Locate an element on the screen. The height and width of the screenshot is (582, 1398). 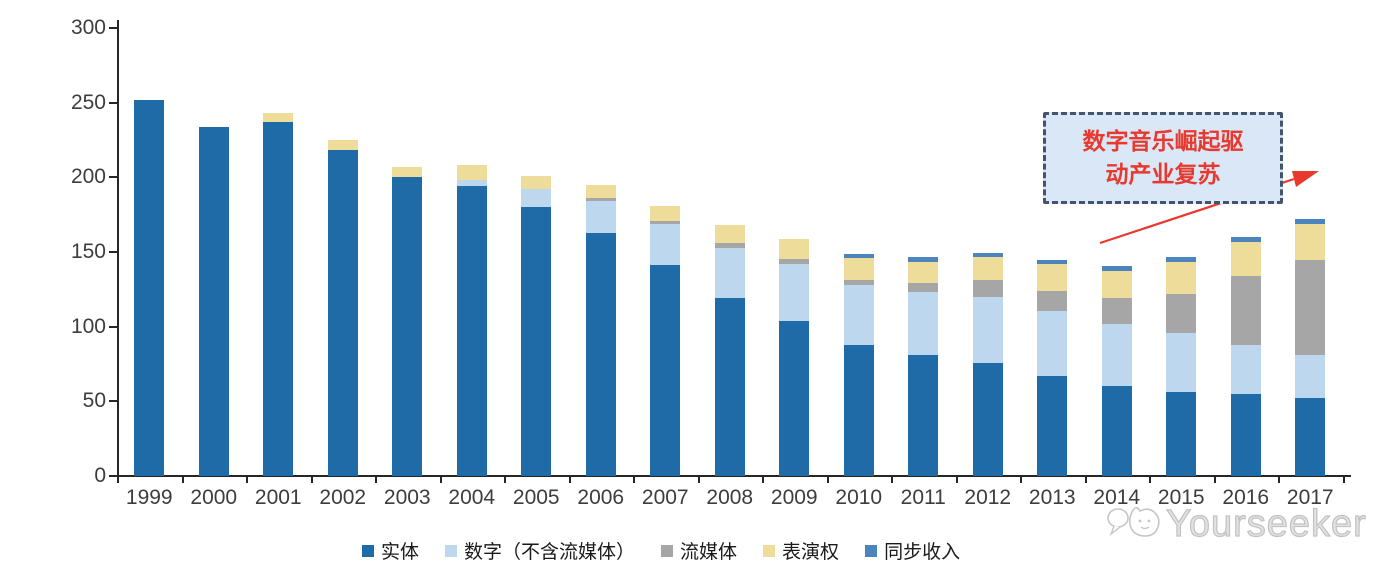
x-axis-category-label: 2000 is located at coordinates (214, 497).